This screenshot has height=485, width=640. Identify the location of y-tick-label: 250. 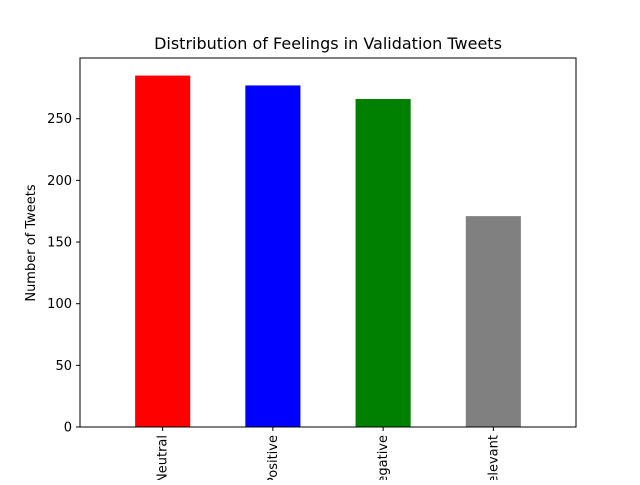
(59, 119).